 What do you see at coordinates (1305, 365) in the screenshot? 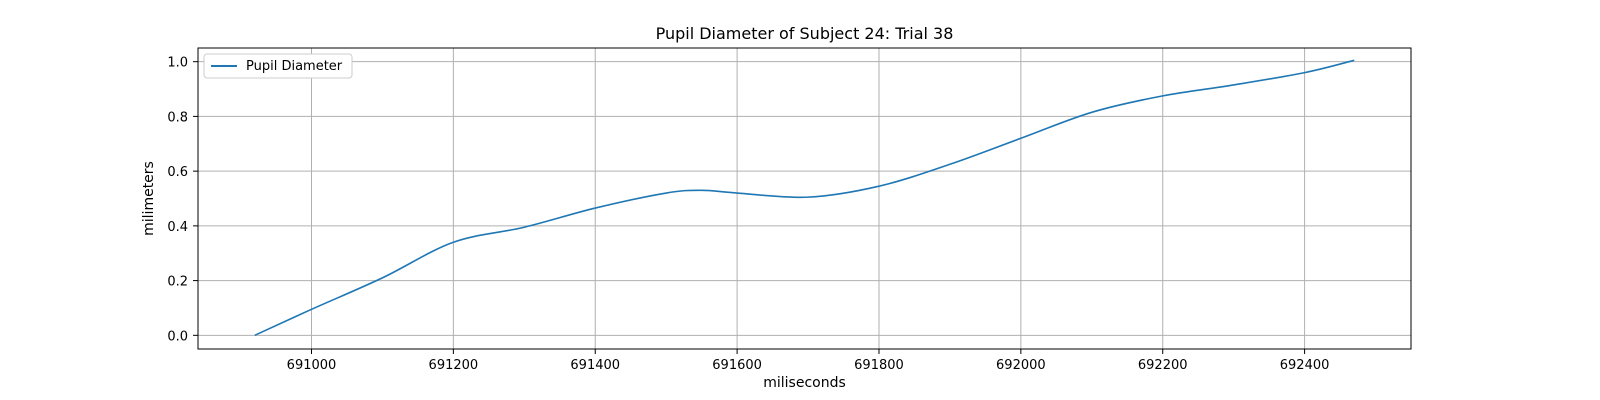
I see `x-tick-label: 692400` at bounding box center [1305, 365].